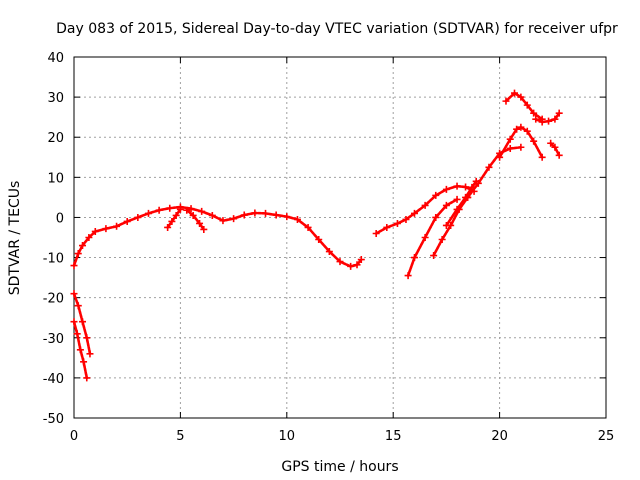 The image size is (640, 480). I want to click on series-arc-dip-right, so click(195, 219).